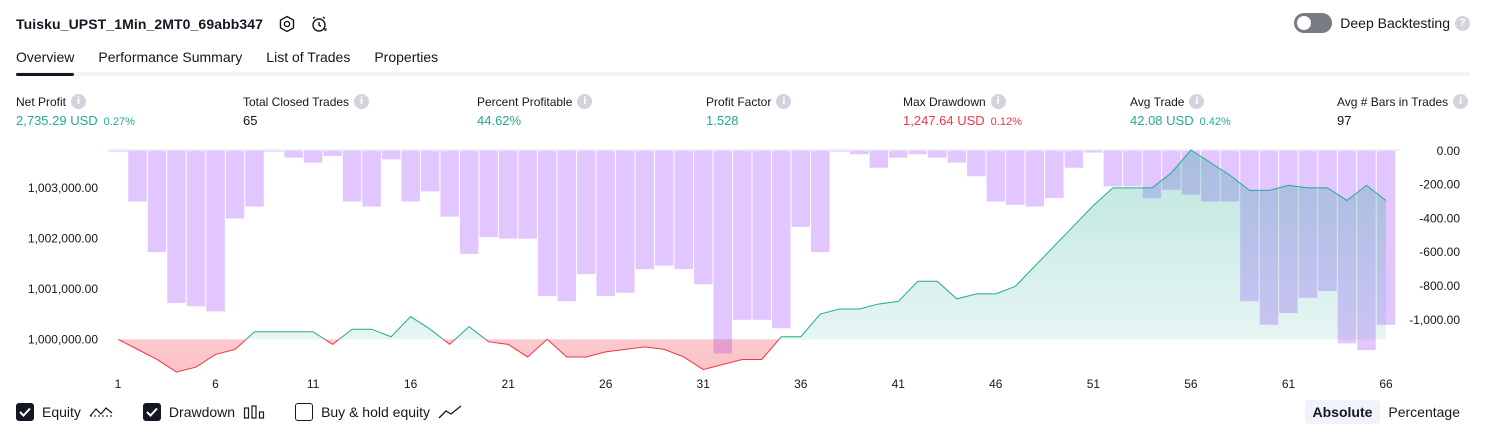  What do you see at coordinates (1439, 218) in the screenshot?
I see `right-axis-tick-label: -400.00` at bounding box center [1439, 218].